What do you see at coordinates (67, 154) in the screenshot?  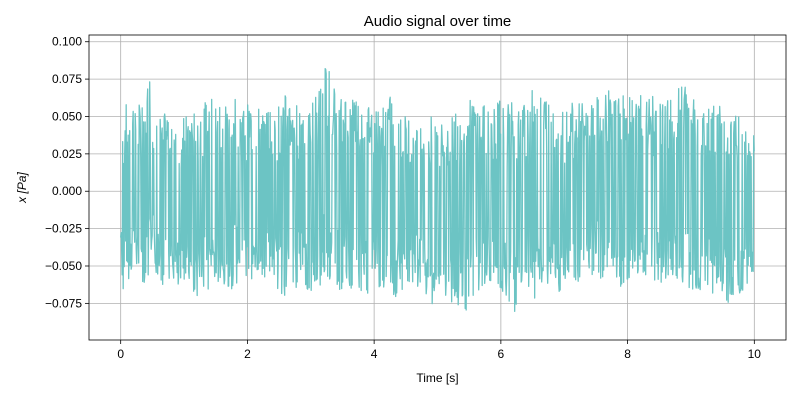 I see `y-tick-label: 0.025` at bounding box center [67, 154].